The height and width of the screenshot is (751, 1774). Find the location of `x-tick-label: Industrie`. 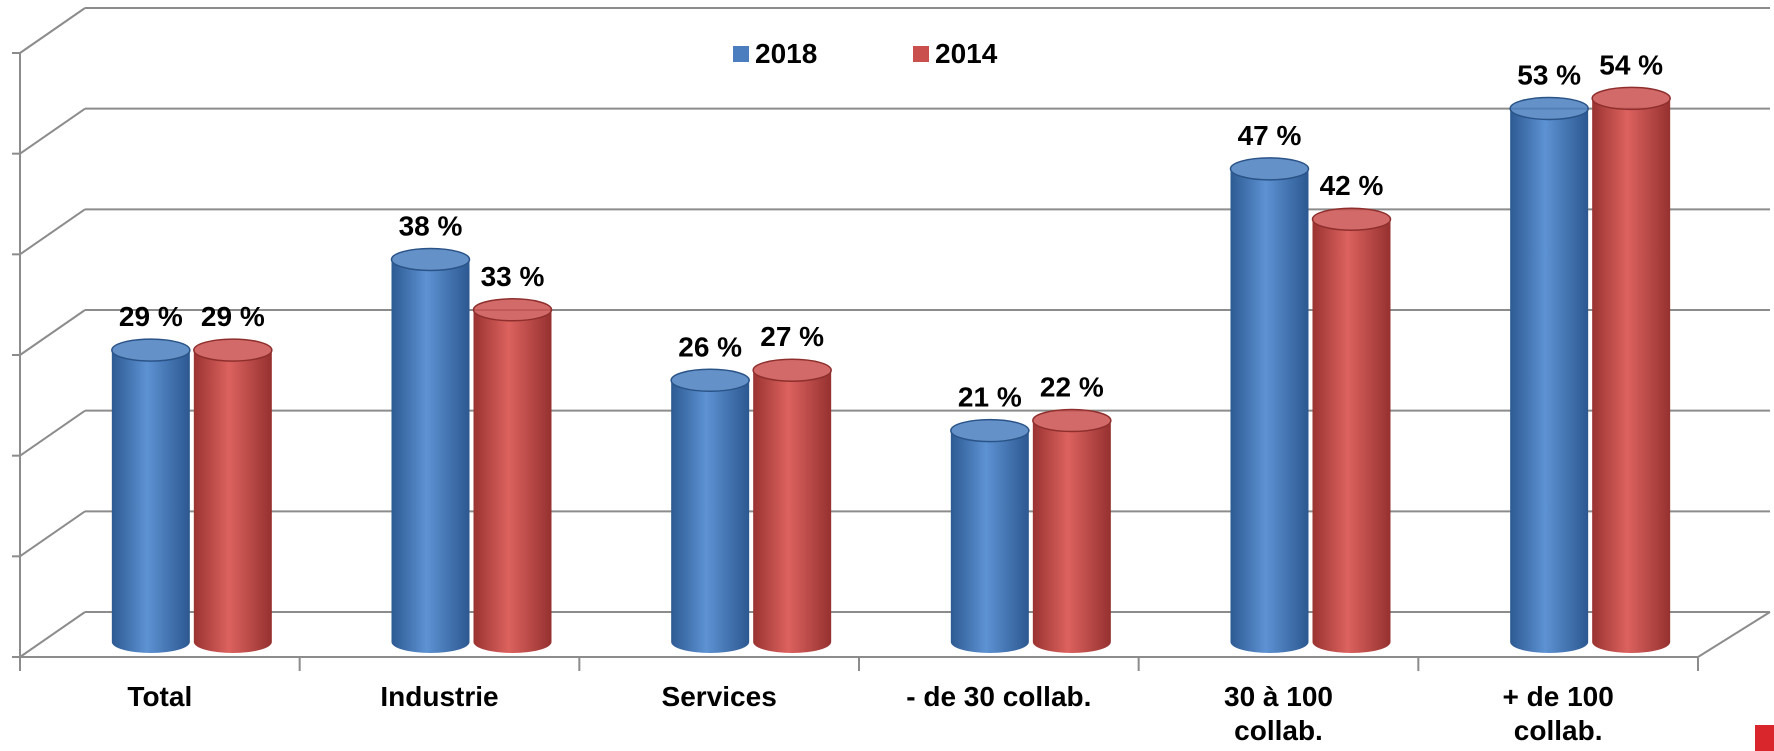

x-tick-label: Industrie is located at coordinates (439, 696).